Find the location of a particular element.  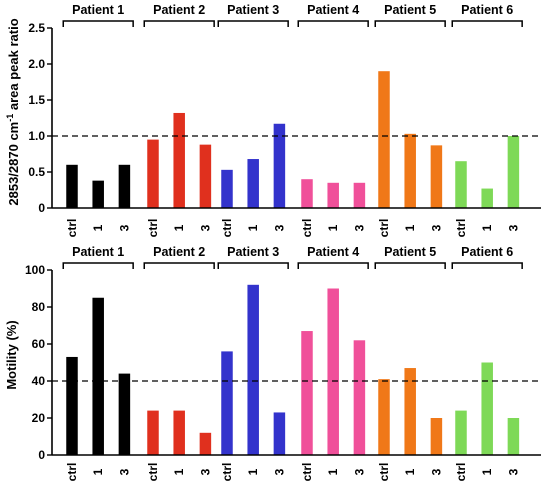

y-tick-label: 2.5 is located at coordinates (36, 28).